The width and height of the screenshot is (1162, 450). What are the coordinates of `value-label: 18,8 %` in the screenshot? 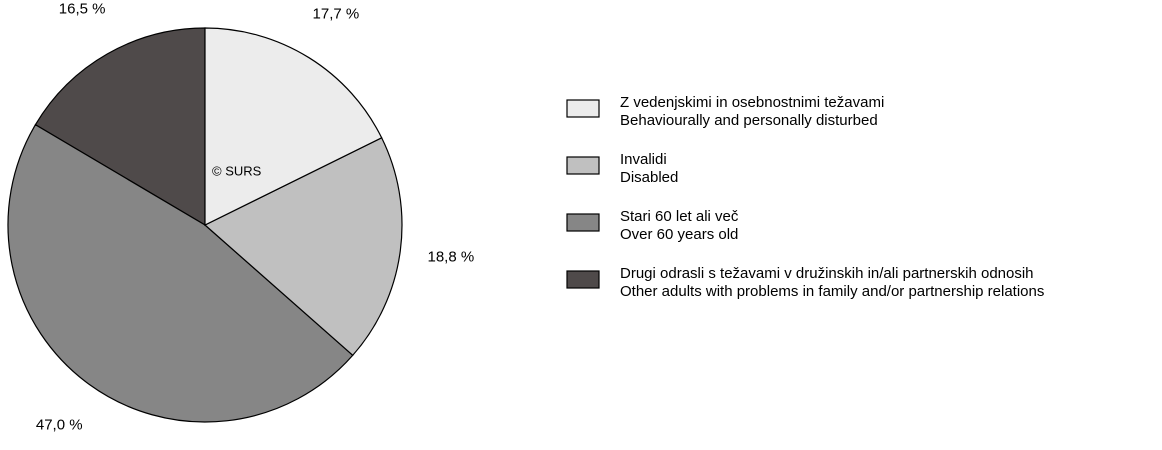 It's located at (450, 257).